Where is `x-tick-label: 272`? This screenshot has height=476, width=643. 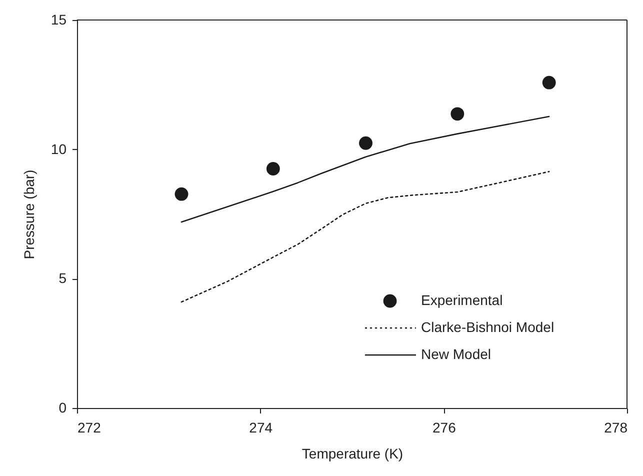
x-tick-label: 272 is located at coordinates (90, 428).